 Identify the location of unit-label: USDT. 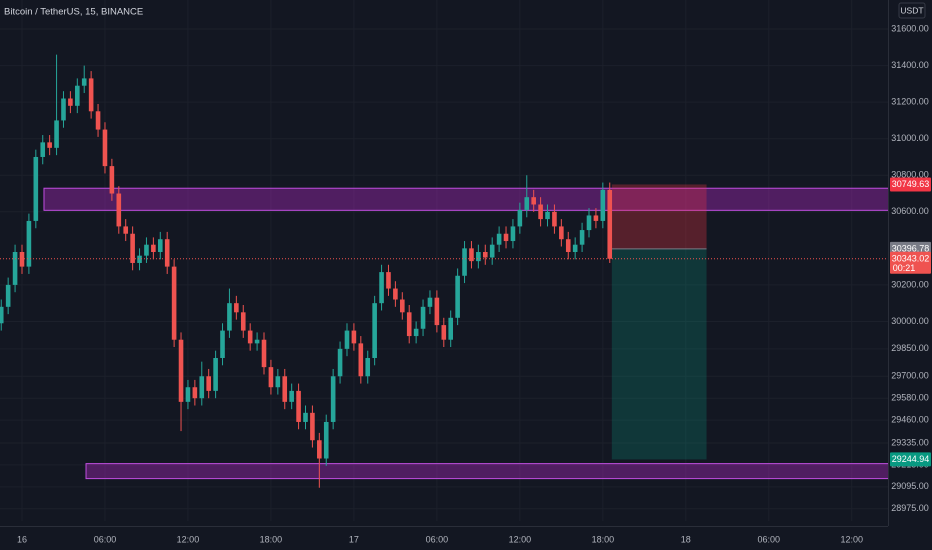
(911, 10).